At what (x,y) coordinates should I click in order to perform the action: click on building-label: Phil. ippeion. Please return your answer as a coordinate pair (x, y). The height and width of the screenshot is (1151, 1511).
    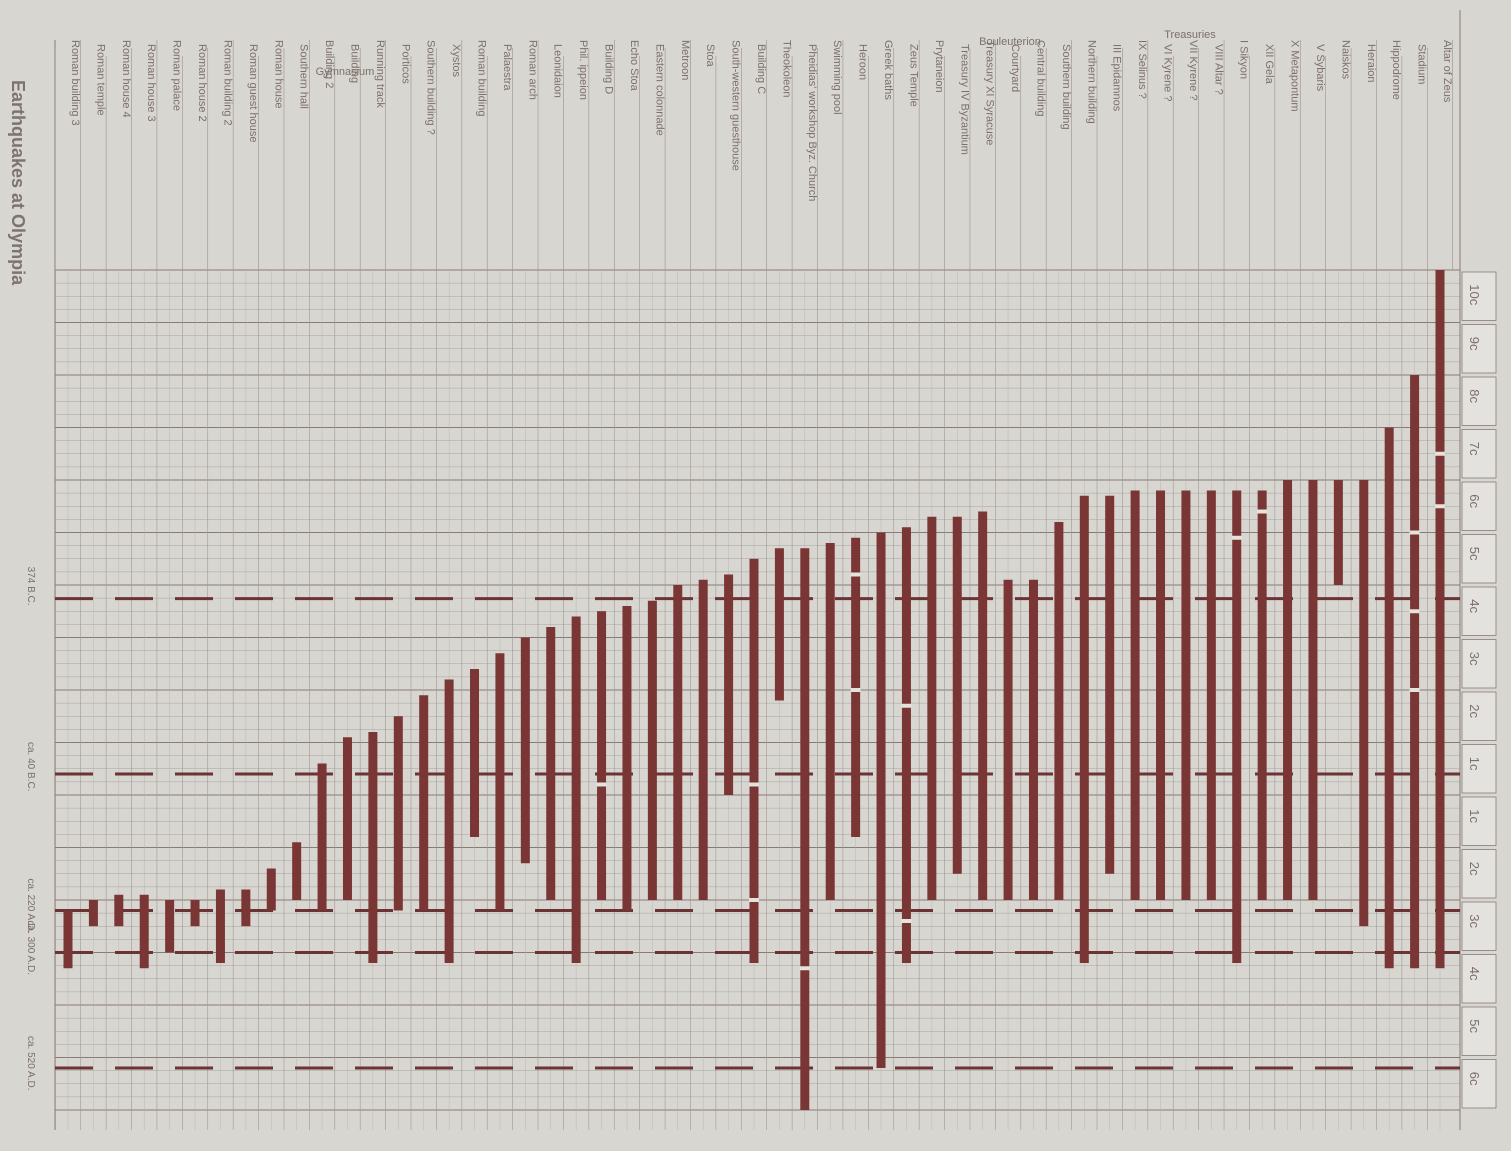
    Looking at the image, I should click on (583, 70).